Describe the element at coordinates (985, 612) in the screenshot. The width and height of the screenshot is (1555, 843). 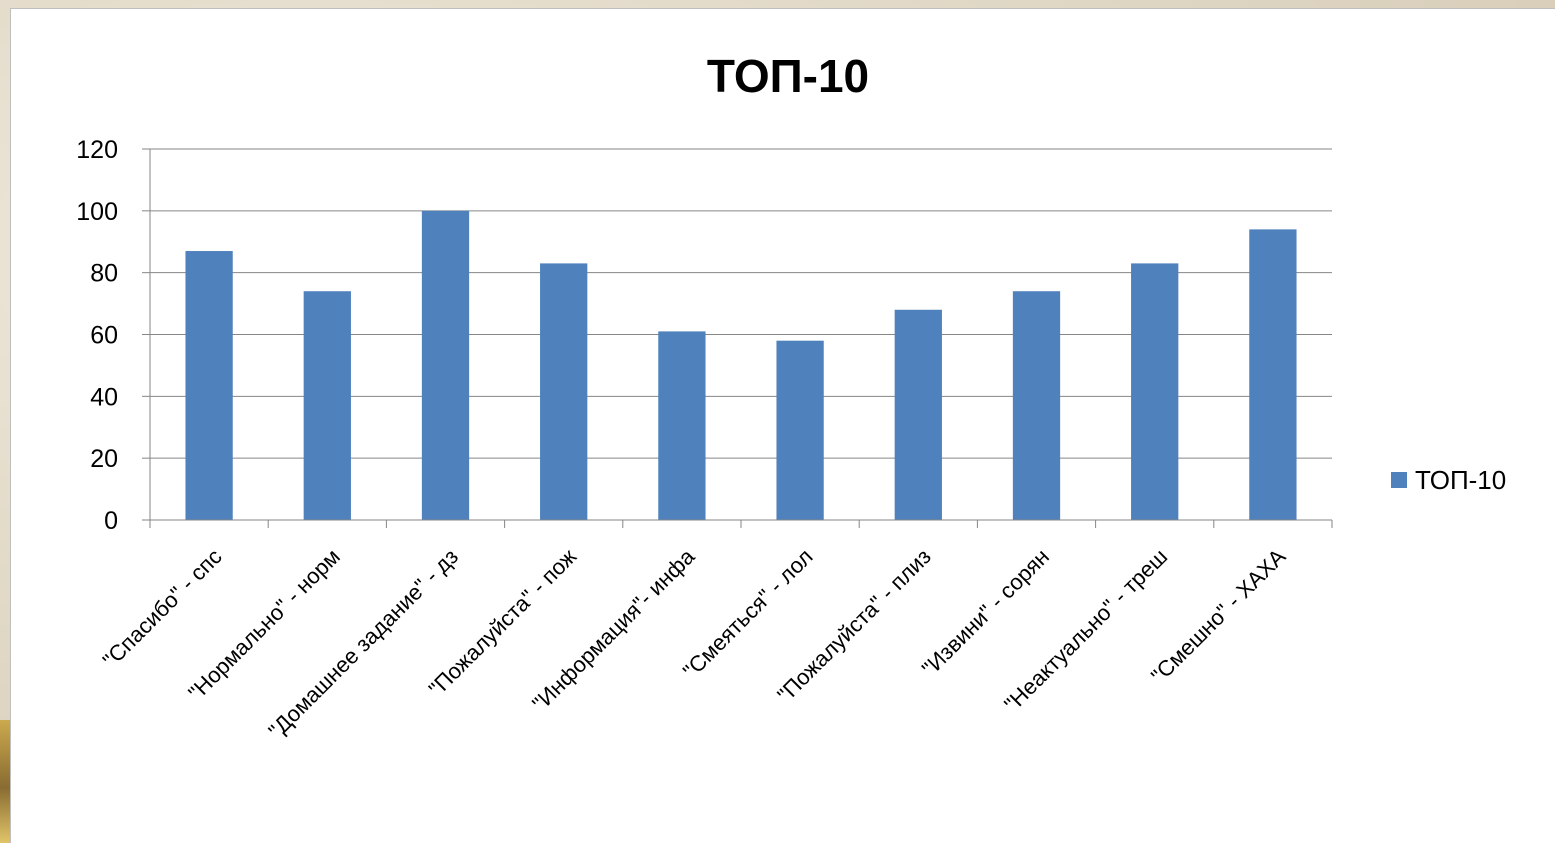
I see `category-label-8: "Извини" - сорян` at that location.